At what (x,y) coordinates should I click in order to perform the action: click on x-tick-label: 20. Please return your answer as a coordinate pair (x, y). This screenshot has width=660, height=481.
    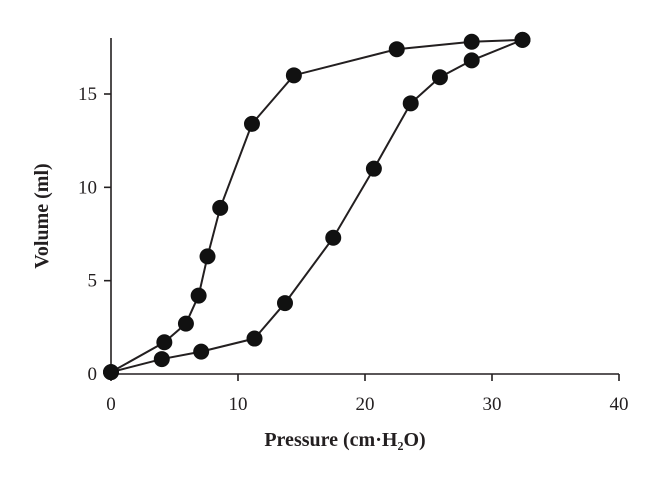
    Looking at the image, I should click on (365, 404).